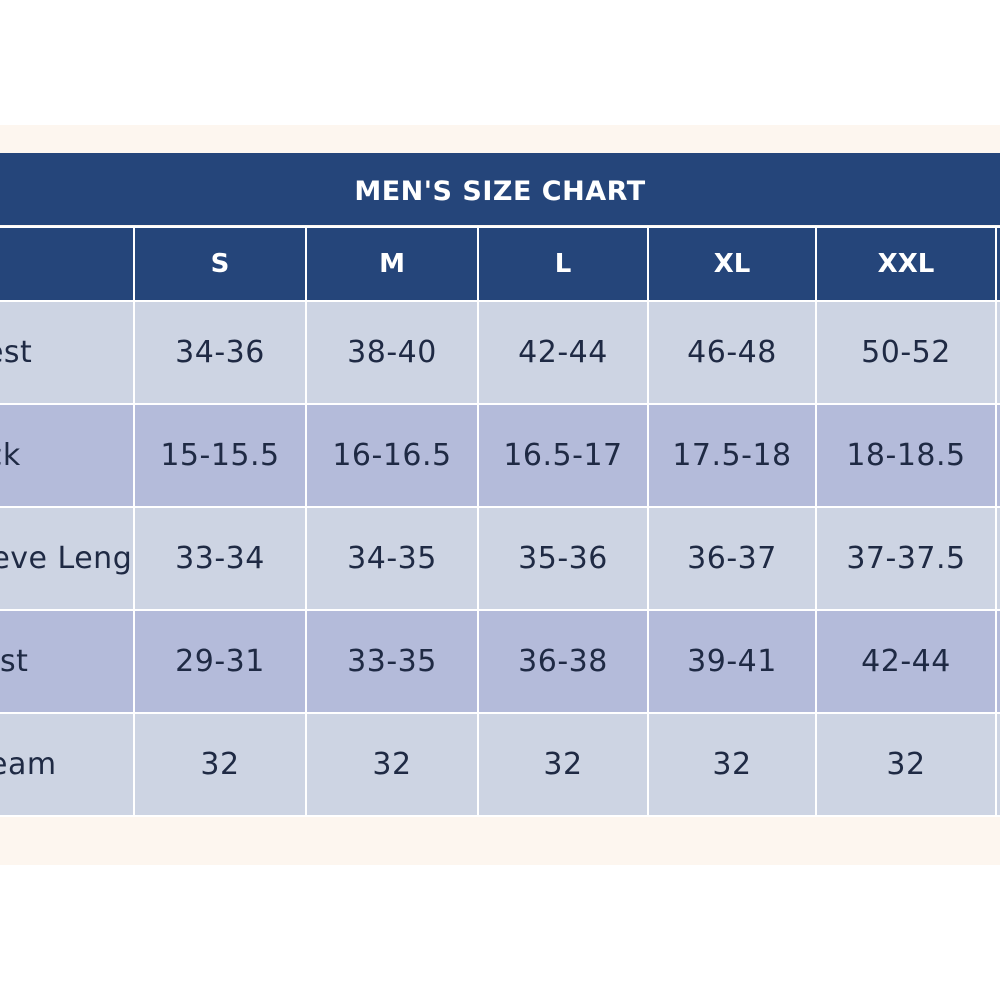  Describe the element at coordinates (732, 455) in the screenshot. I see `table-cell: 17.5-18` at that location.